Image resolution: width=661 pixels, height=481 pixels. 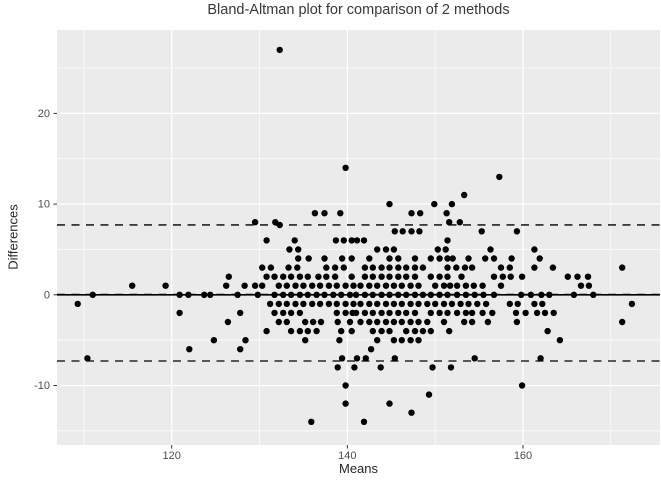 I want to click on y-tick-label: 10, so click(x=44, y=205).